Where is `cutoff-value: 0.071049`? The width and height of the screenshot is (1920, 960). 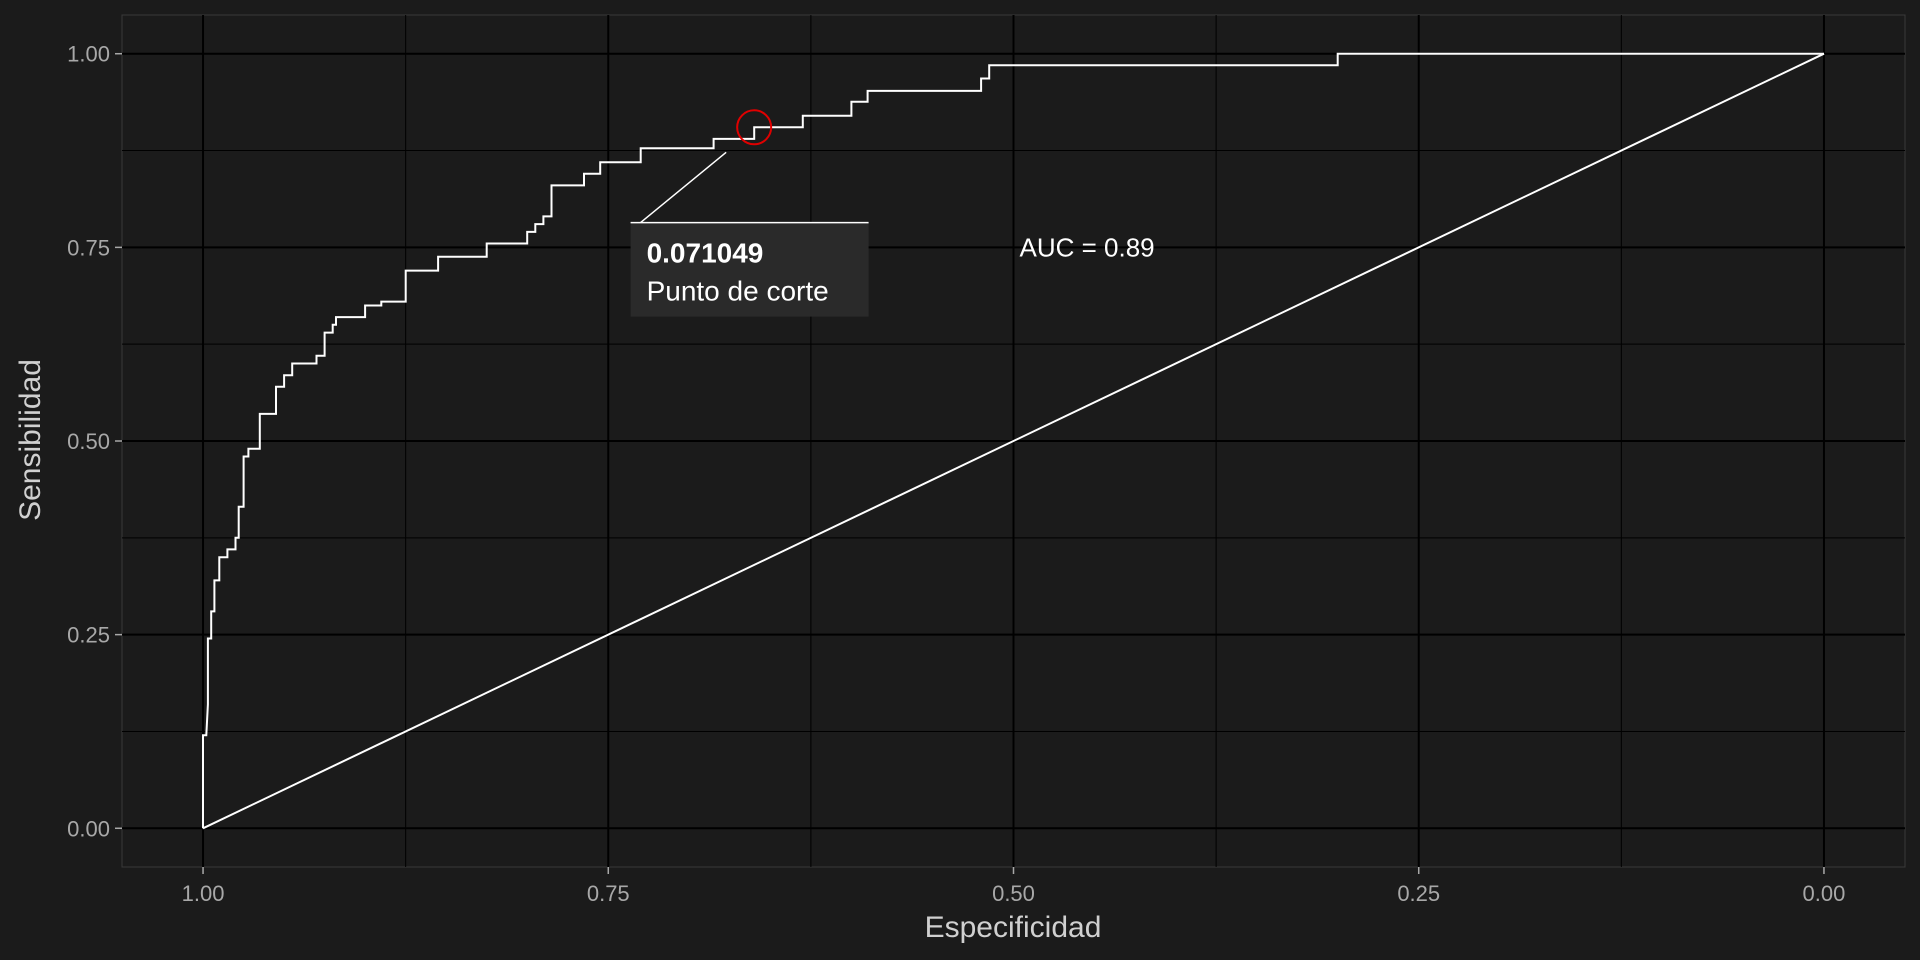
cutoff-value: 0.071049 is located at coordinates (705, 253).